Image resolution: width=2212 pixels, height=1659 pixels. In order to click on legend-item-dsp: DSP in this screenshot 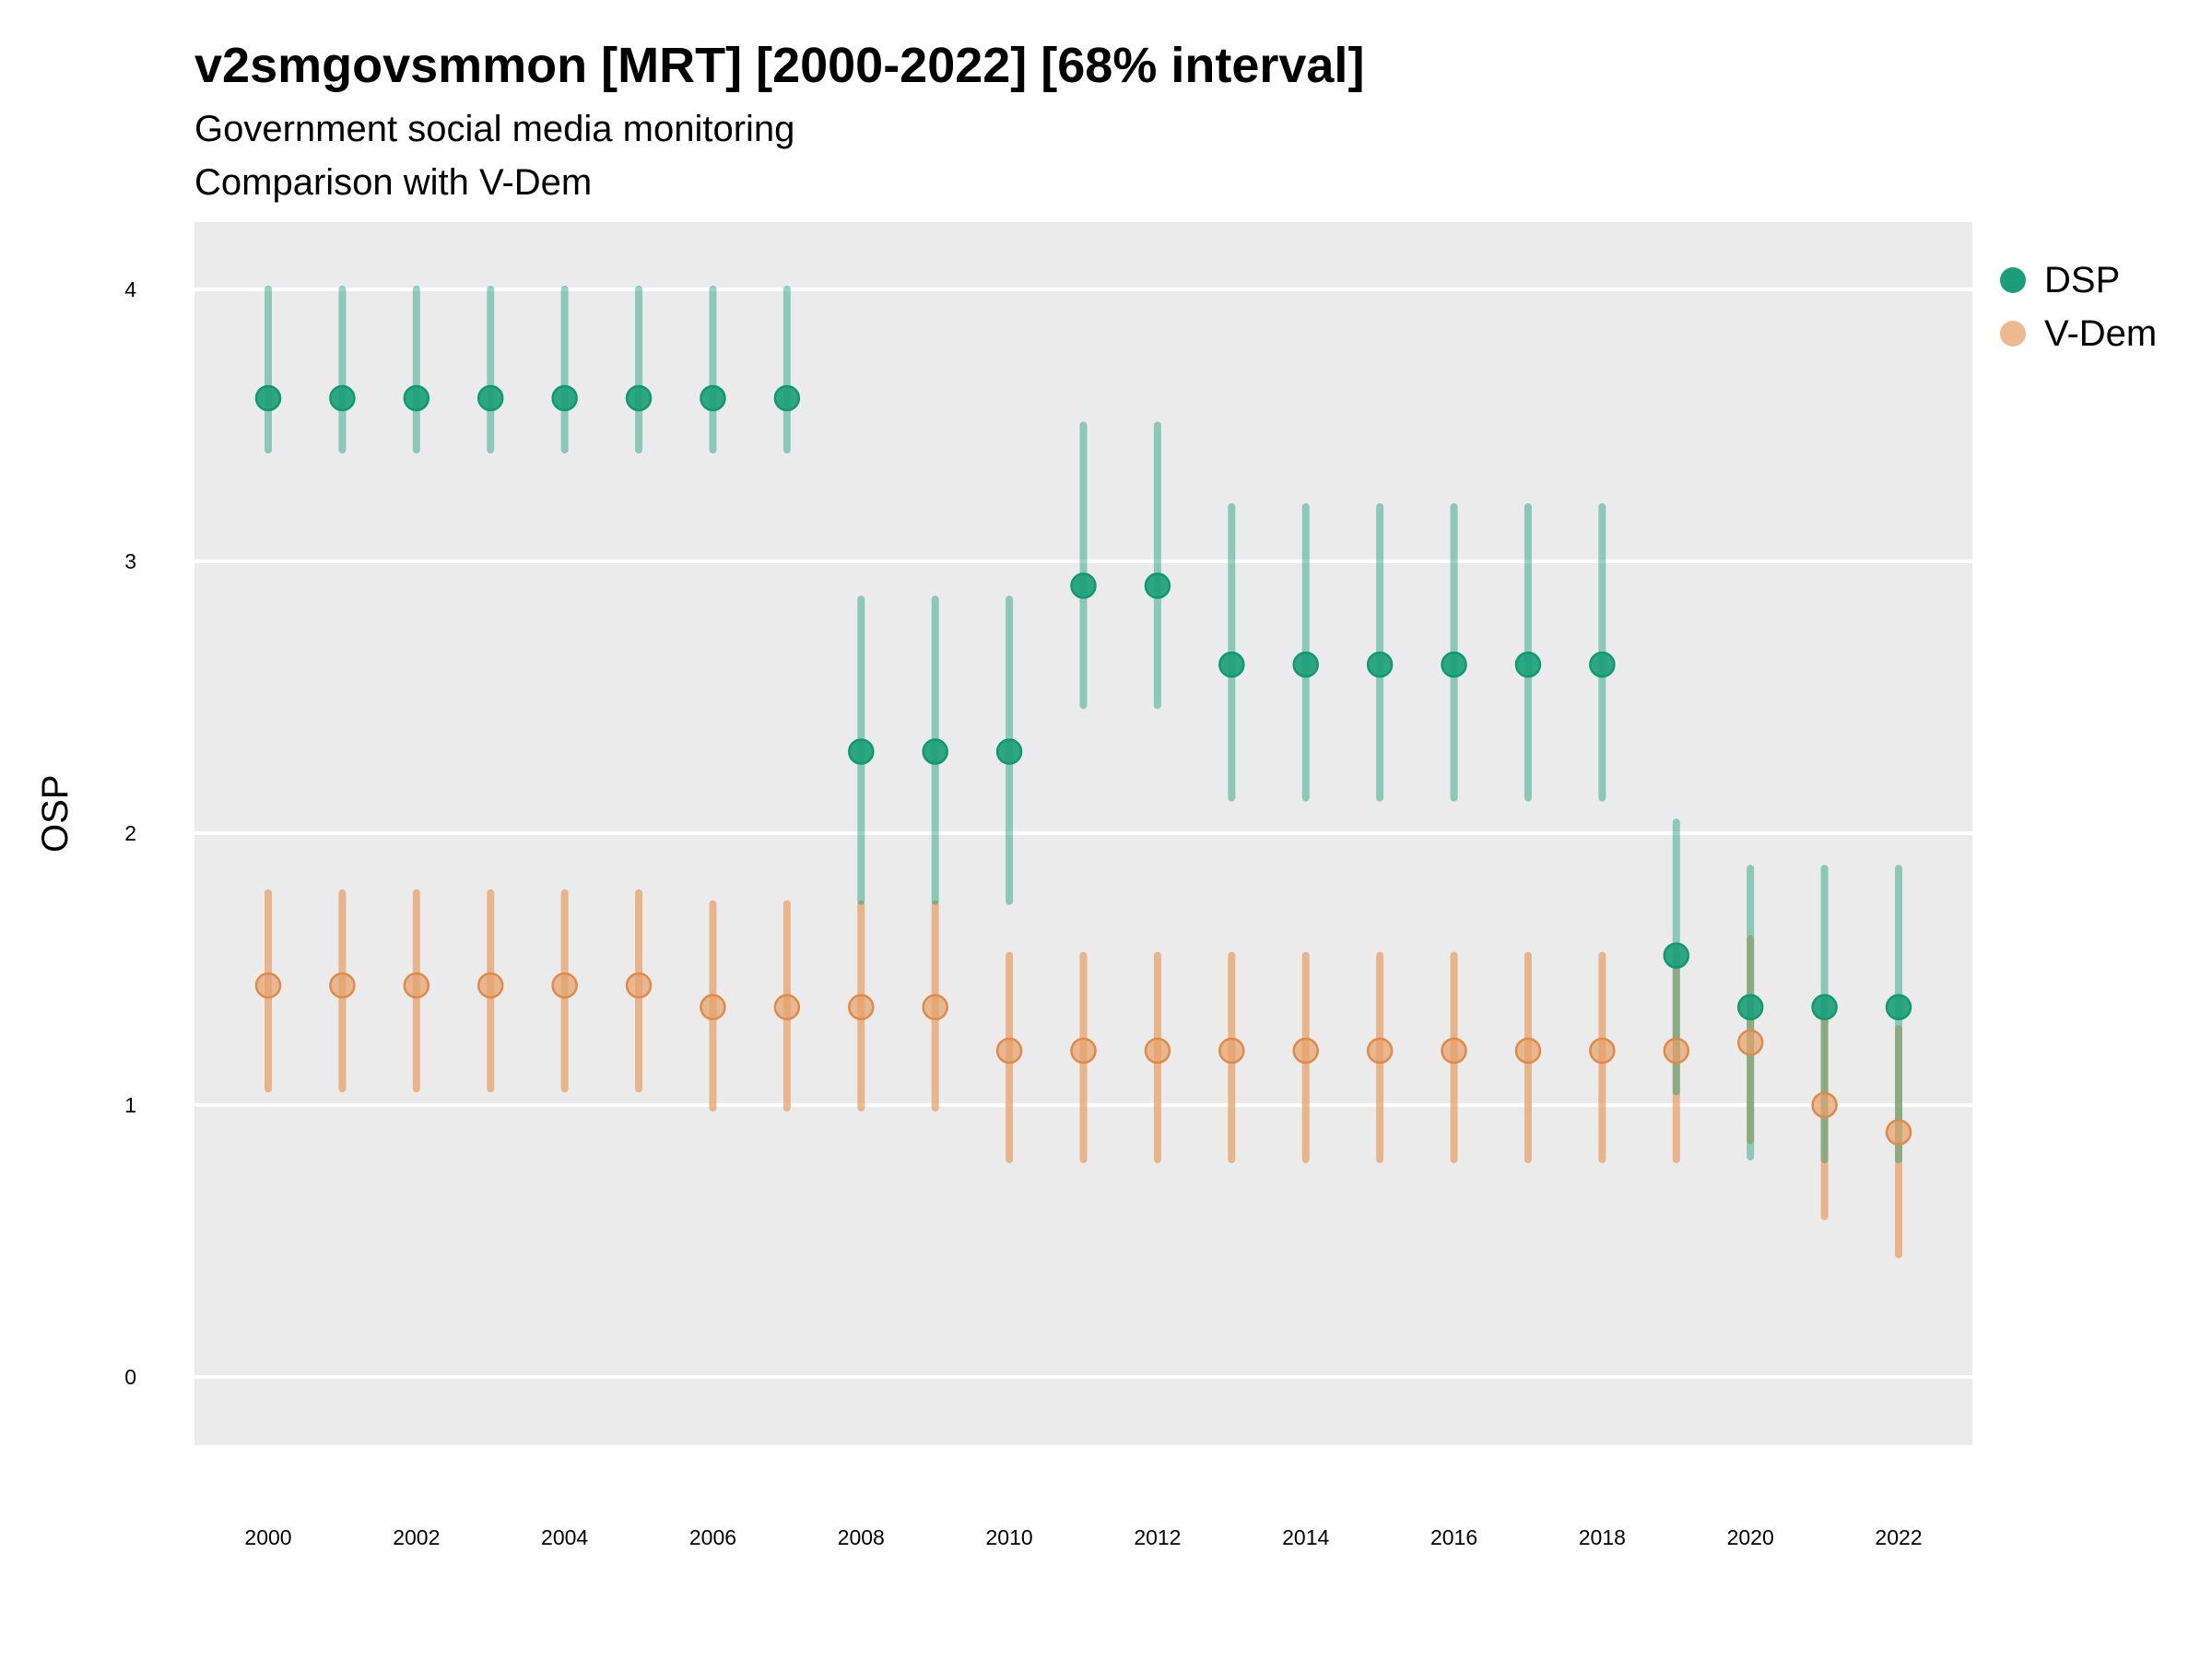, I will do `click(2078, 280)`.